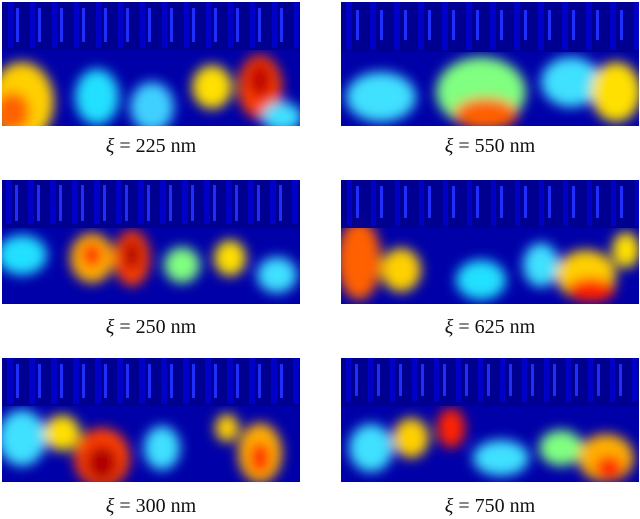 This screenshot has width=640, height=519. I want to click on caption-1: ξ = 225 nm, so click(151, 146).